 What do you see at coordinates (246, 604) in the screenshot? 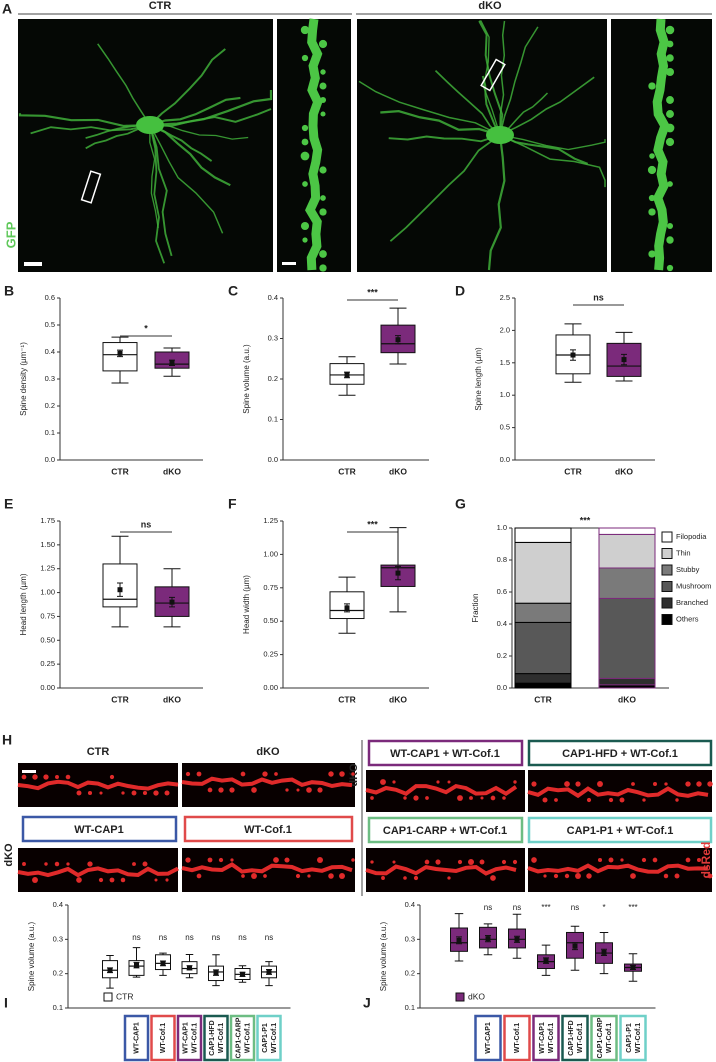
I see `y-axis-label: Head width (µm)` at bounding box center [246, 604].